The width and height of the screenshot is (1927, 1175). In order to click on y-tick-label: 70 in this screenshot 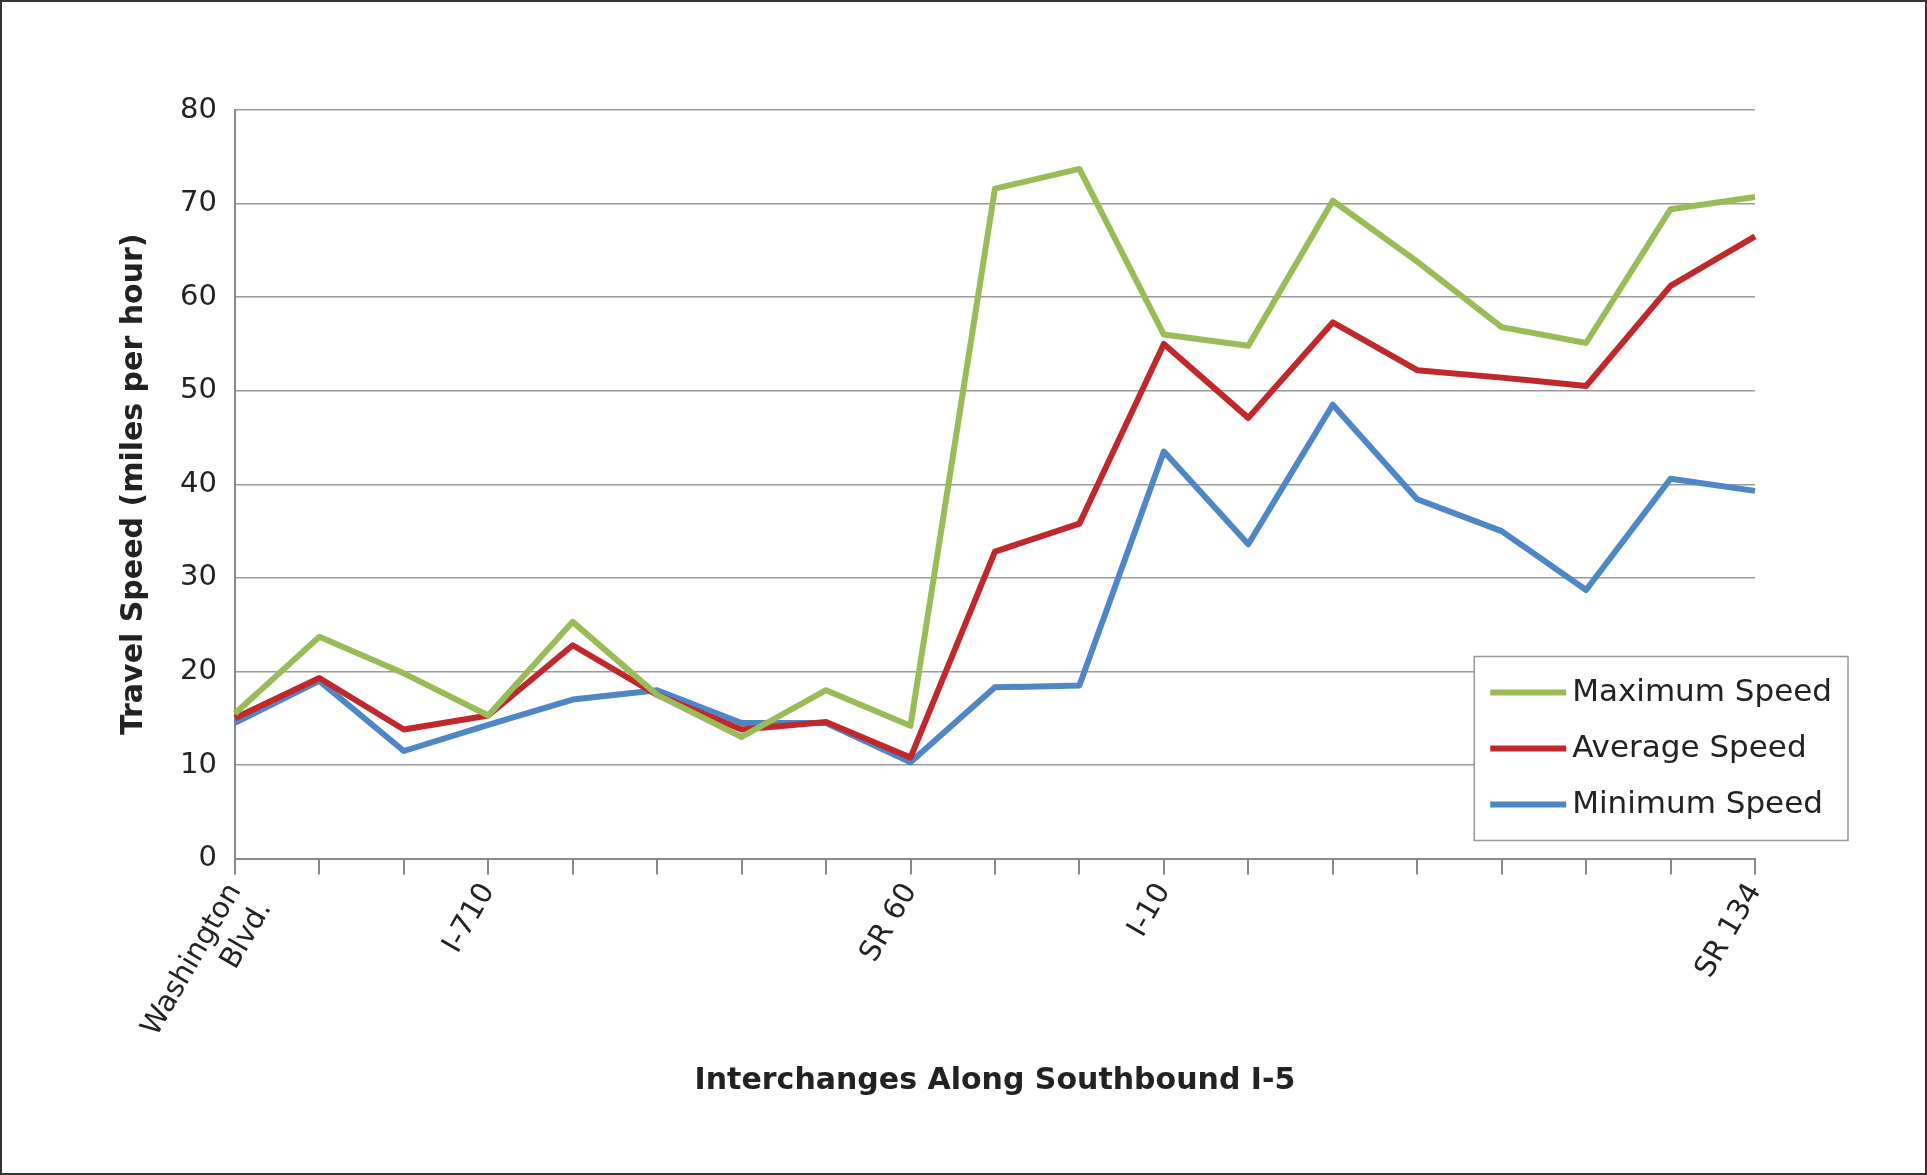, I will do `click(198, 201)`.